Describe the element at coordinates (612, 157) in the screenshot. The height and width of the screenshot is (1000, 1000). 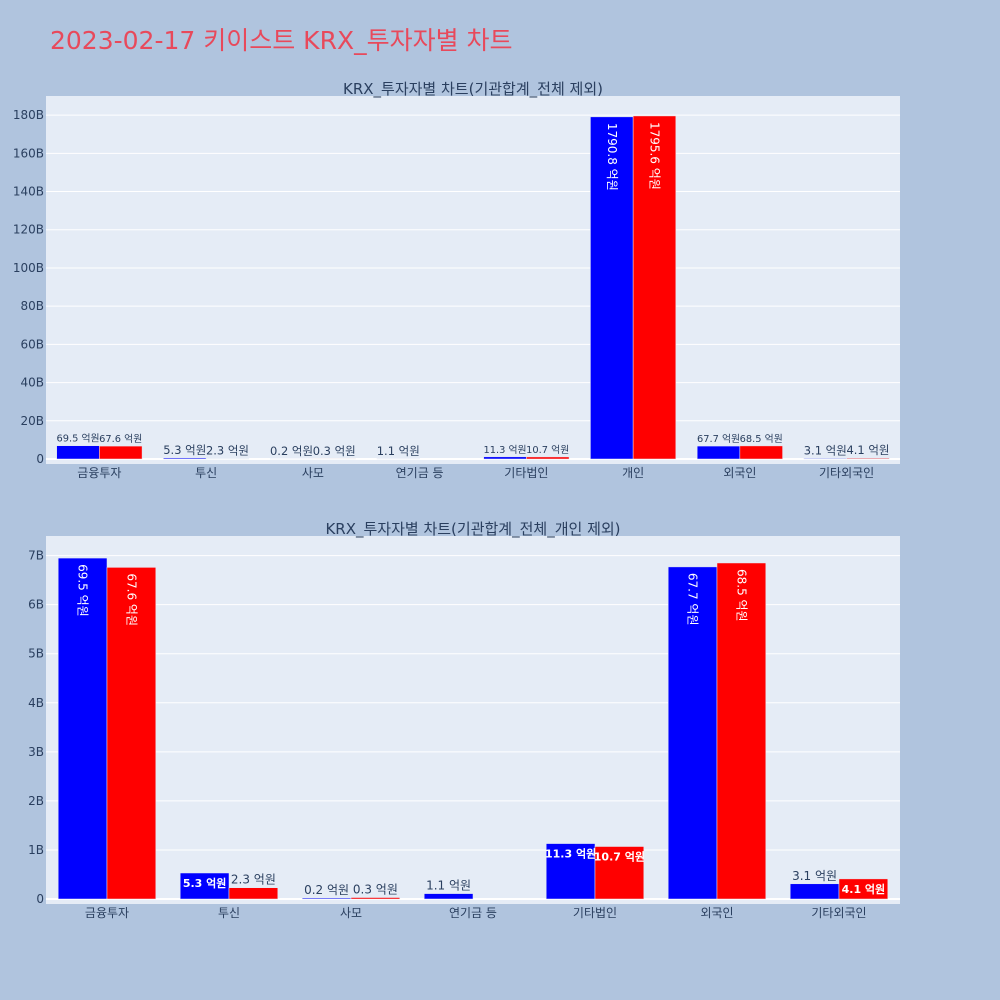
I see `data-label: 1790.8 억원` at that location.